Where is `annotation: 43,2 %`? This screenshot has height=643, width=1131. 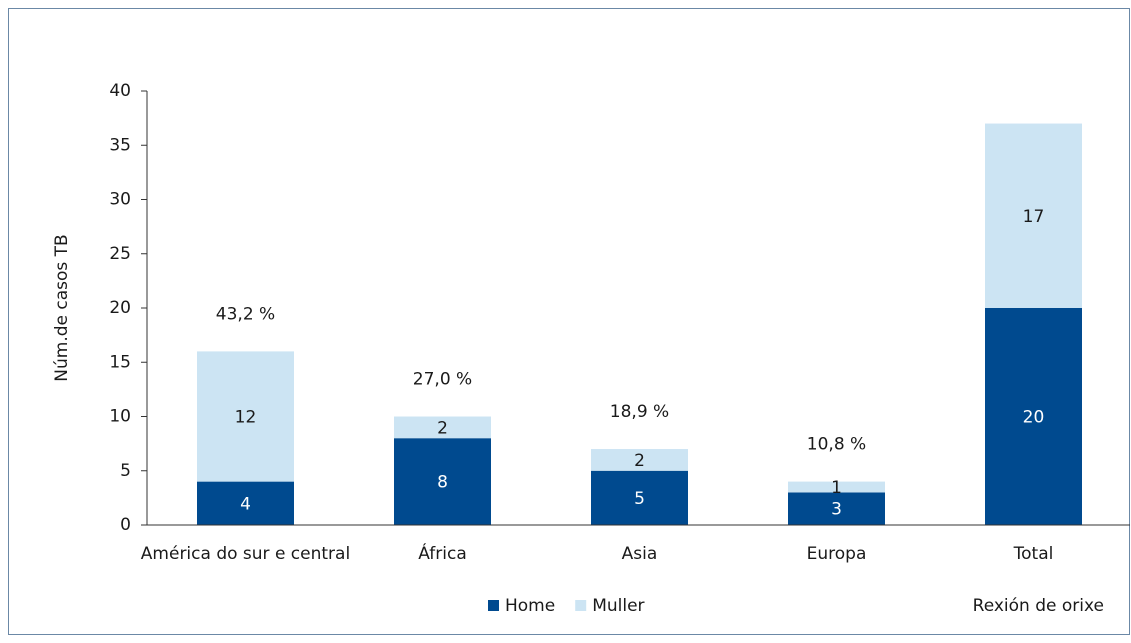 annotation: 43,2 % is located at coordinates (245, 314).